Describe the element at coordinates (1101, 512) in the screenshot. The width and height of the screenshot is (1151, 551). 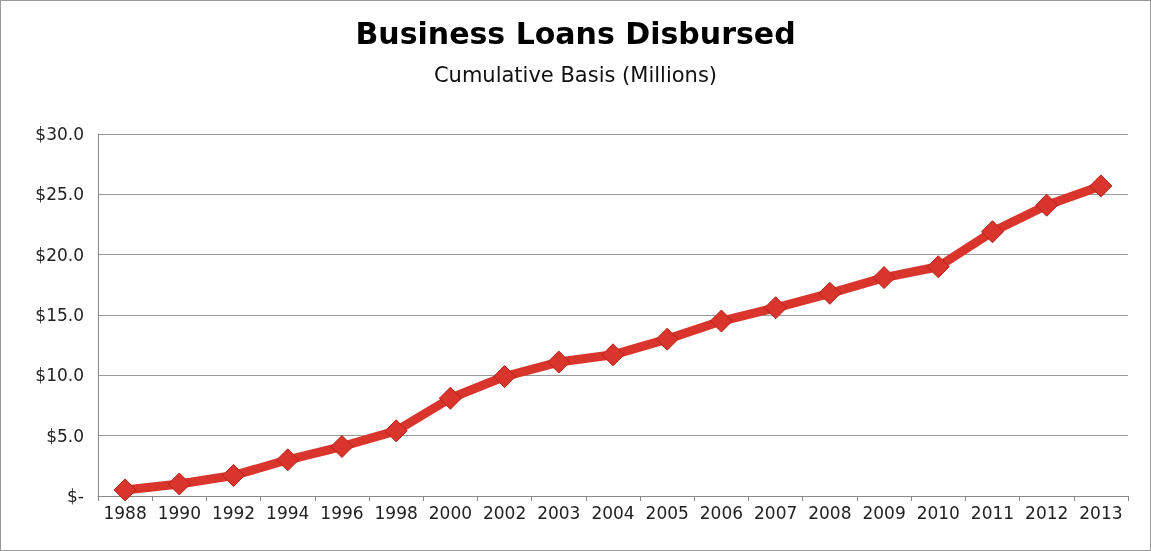
I see `x-tick-label: 2013` at that location.